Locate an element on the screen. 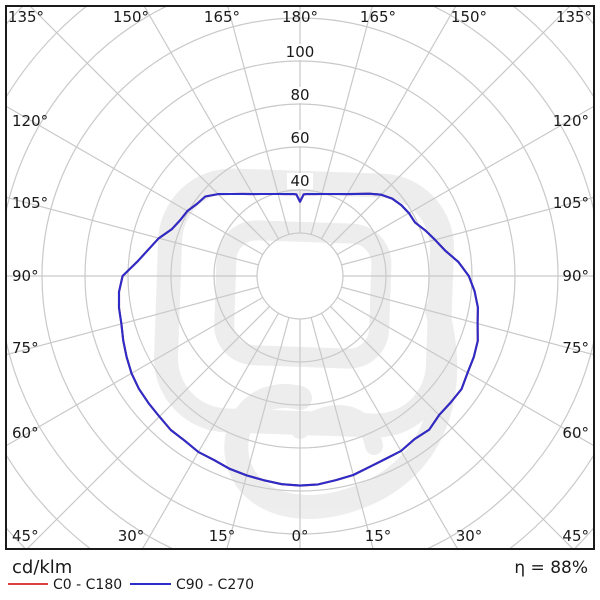 The height and width of the screenshot is (600, 600). angle-label-left: 60° is located at coordinates (25, 433).